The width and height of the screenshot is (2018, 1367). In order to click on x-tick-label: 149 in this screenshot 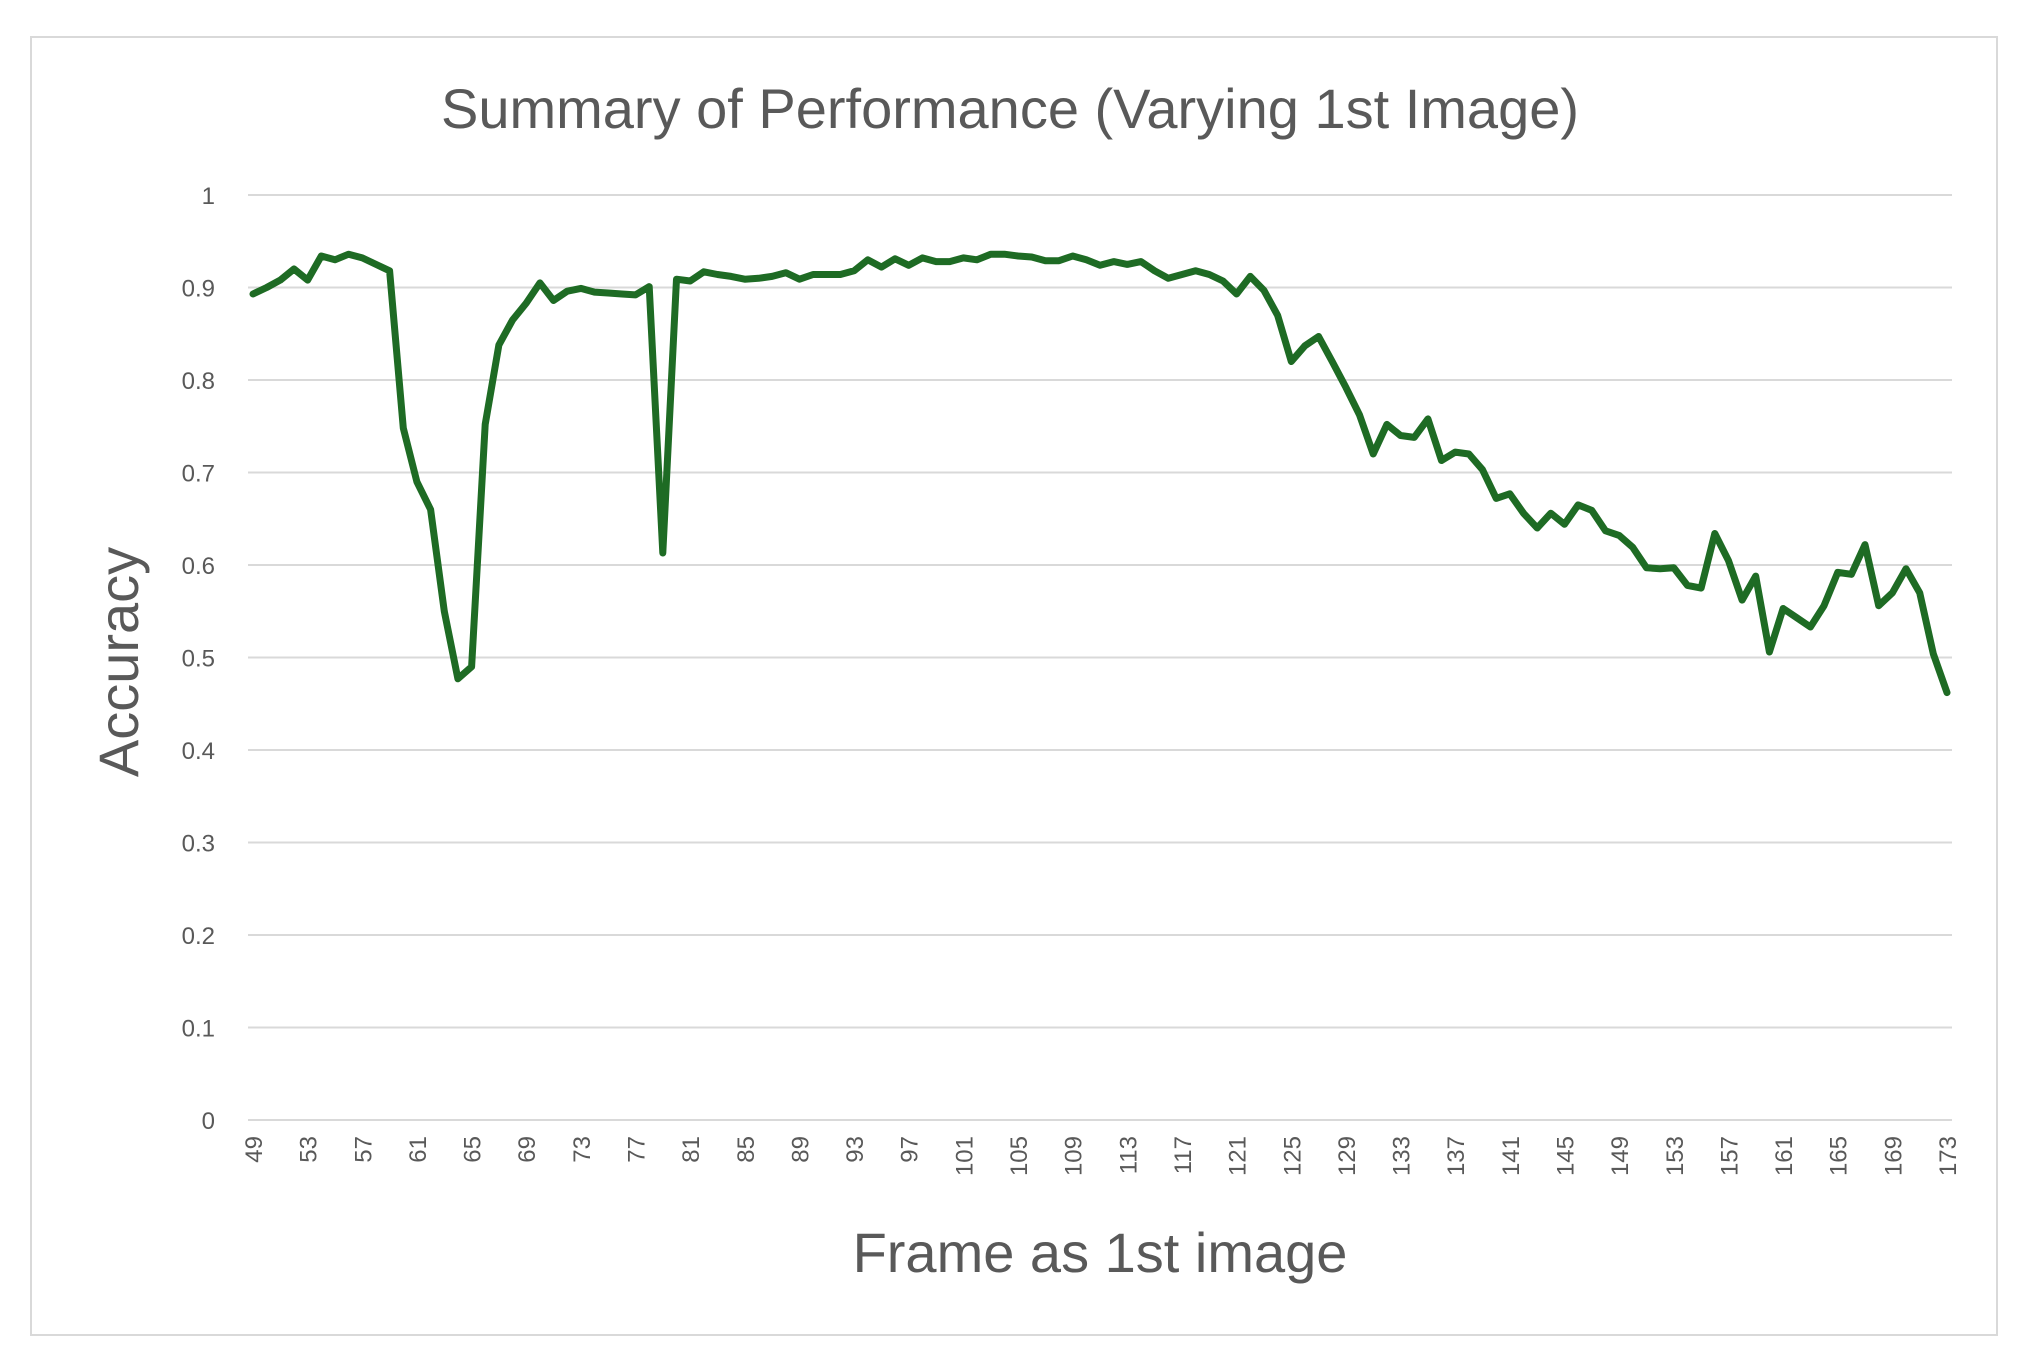, I will do `click(1620, 1156)`.